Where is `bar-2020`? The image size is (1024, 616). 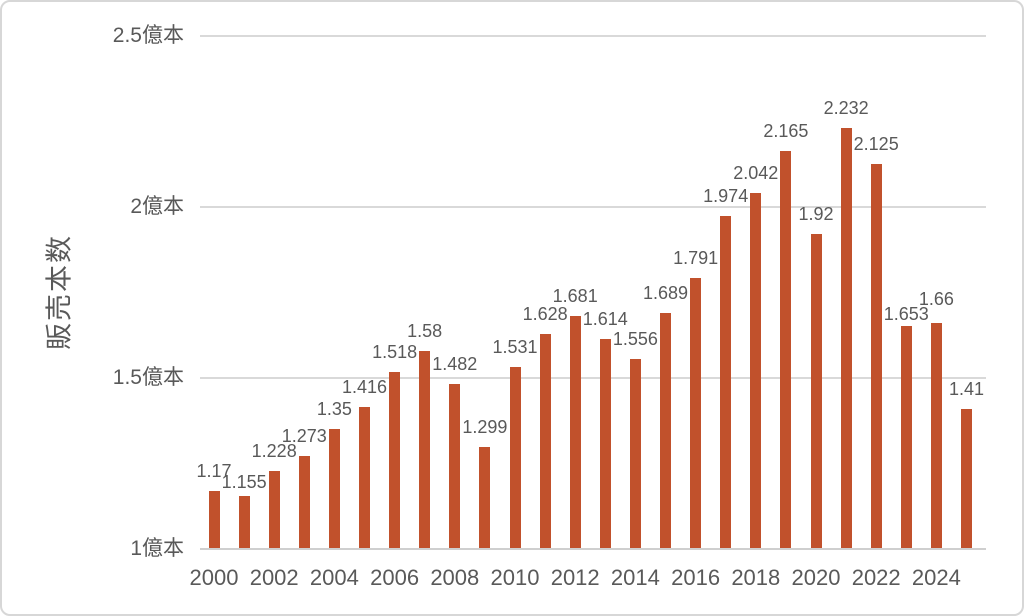
bar-2020 is located at coordinates (816, 391).